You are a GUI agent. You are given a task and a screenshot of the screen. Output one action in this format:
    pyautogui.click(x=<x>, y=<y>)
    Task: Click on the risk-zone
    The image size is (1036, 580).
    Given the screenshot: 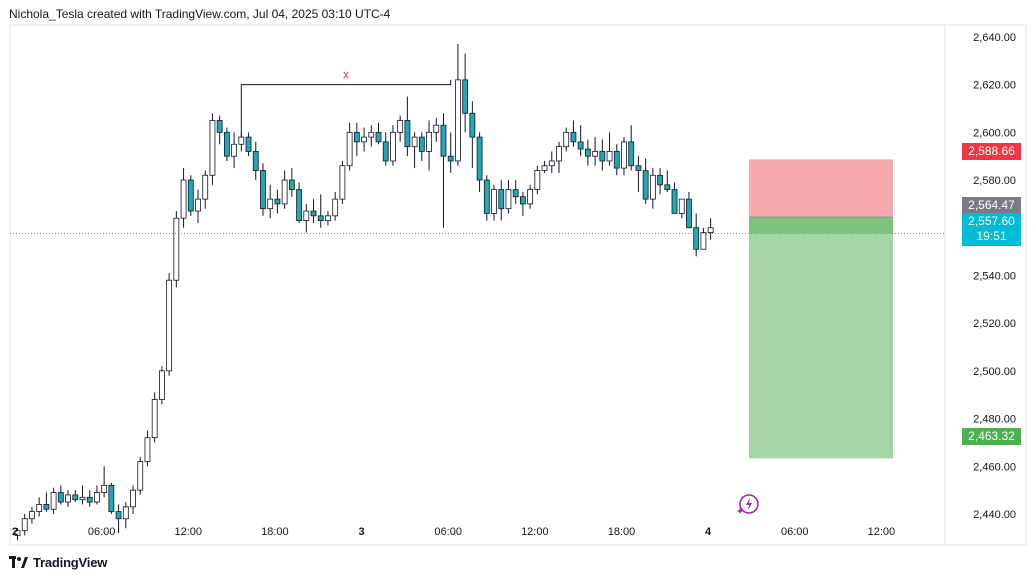 What is the action you would take?
    pyautogui.click(x=821, y=188)
    